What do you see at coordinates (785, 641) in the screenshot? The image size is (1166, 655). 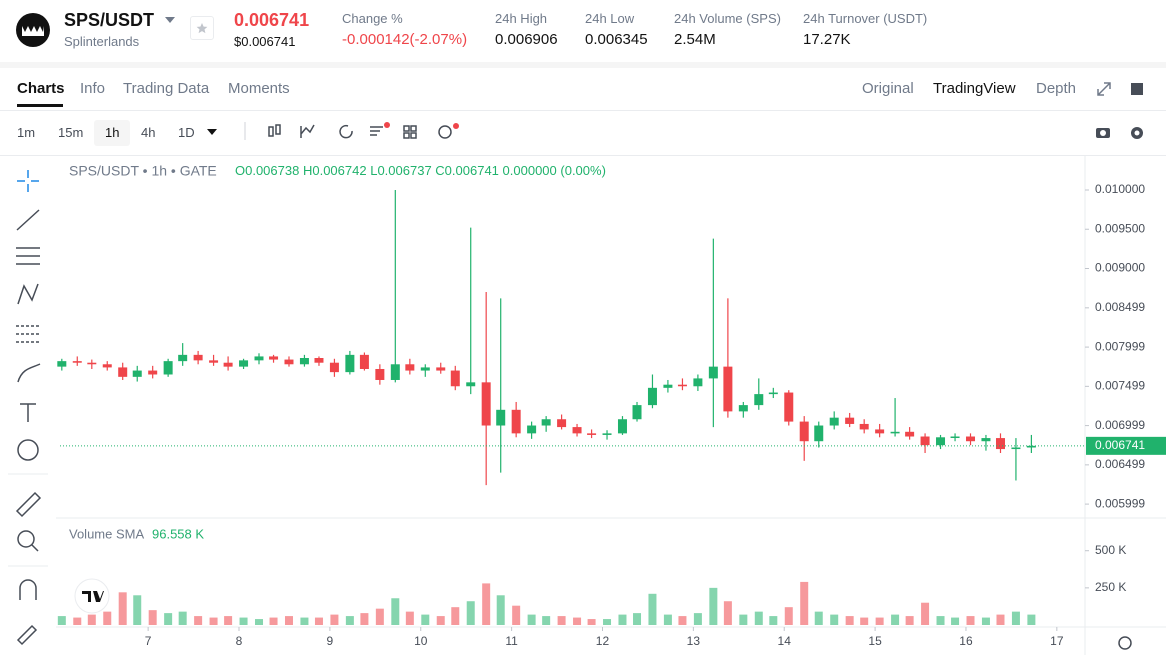 I see `x-tick-label: 14` at bounding box center [785, 641].